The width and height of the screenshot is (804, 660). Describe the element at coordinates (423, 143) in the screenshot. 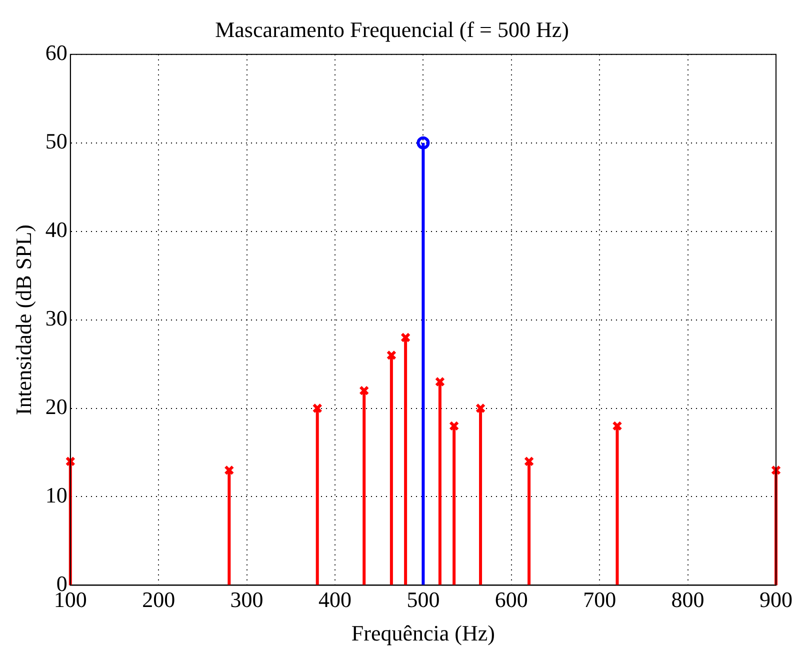

I see `point` at that location.